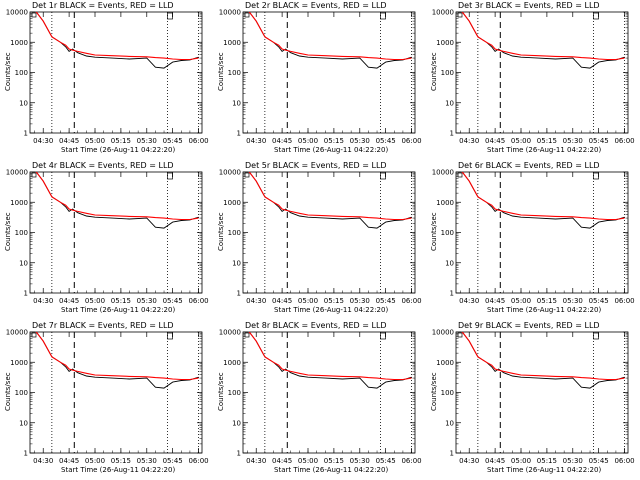 The height and width of the screenshot is (480, 640). I want to click on chart-title: Det 3r BLACK = Events, RED = LLD, so click(529, 5).